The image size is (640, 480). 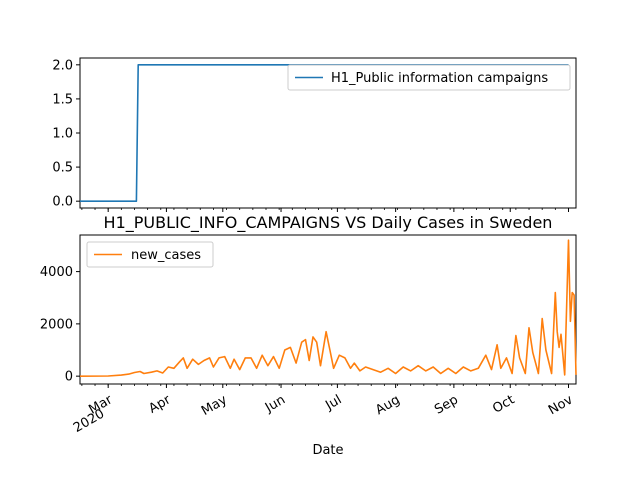 What do you see at coordinates (327, 450) in the screenshot?
I see `x-axis-label: Date` at bounding box center [327, 450].